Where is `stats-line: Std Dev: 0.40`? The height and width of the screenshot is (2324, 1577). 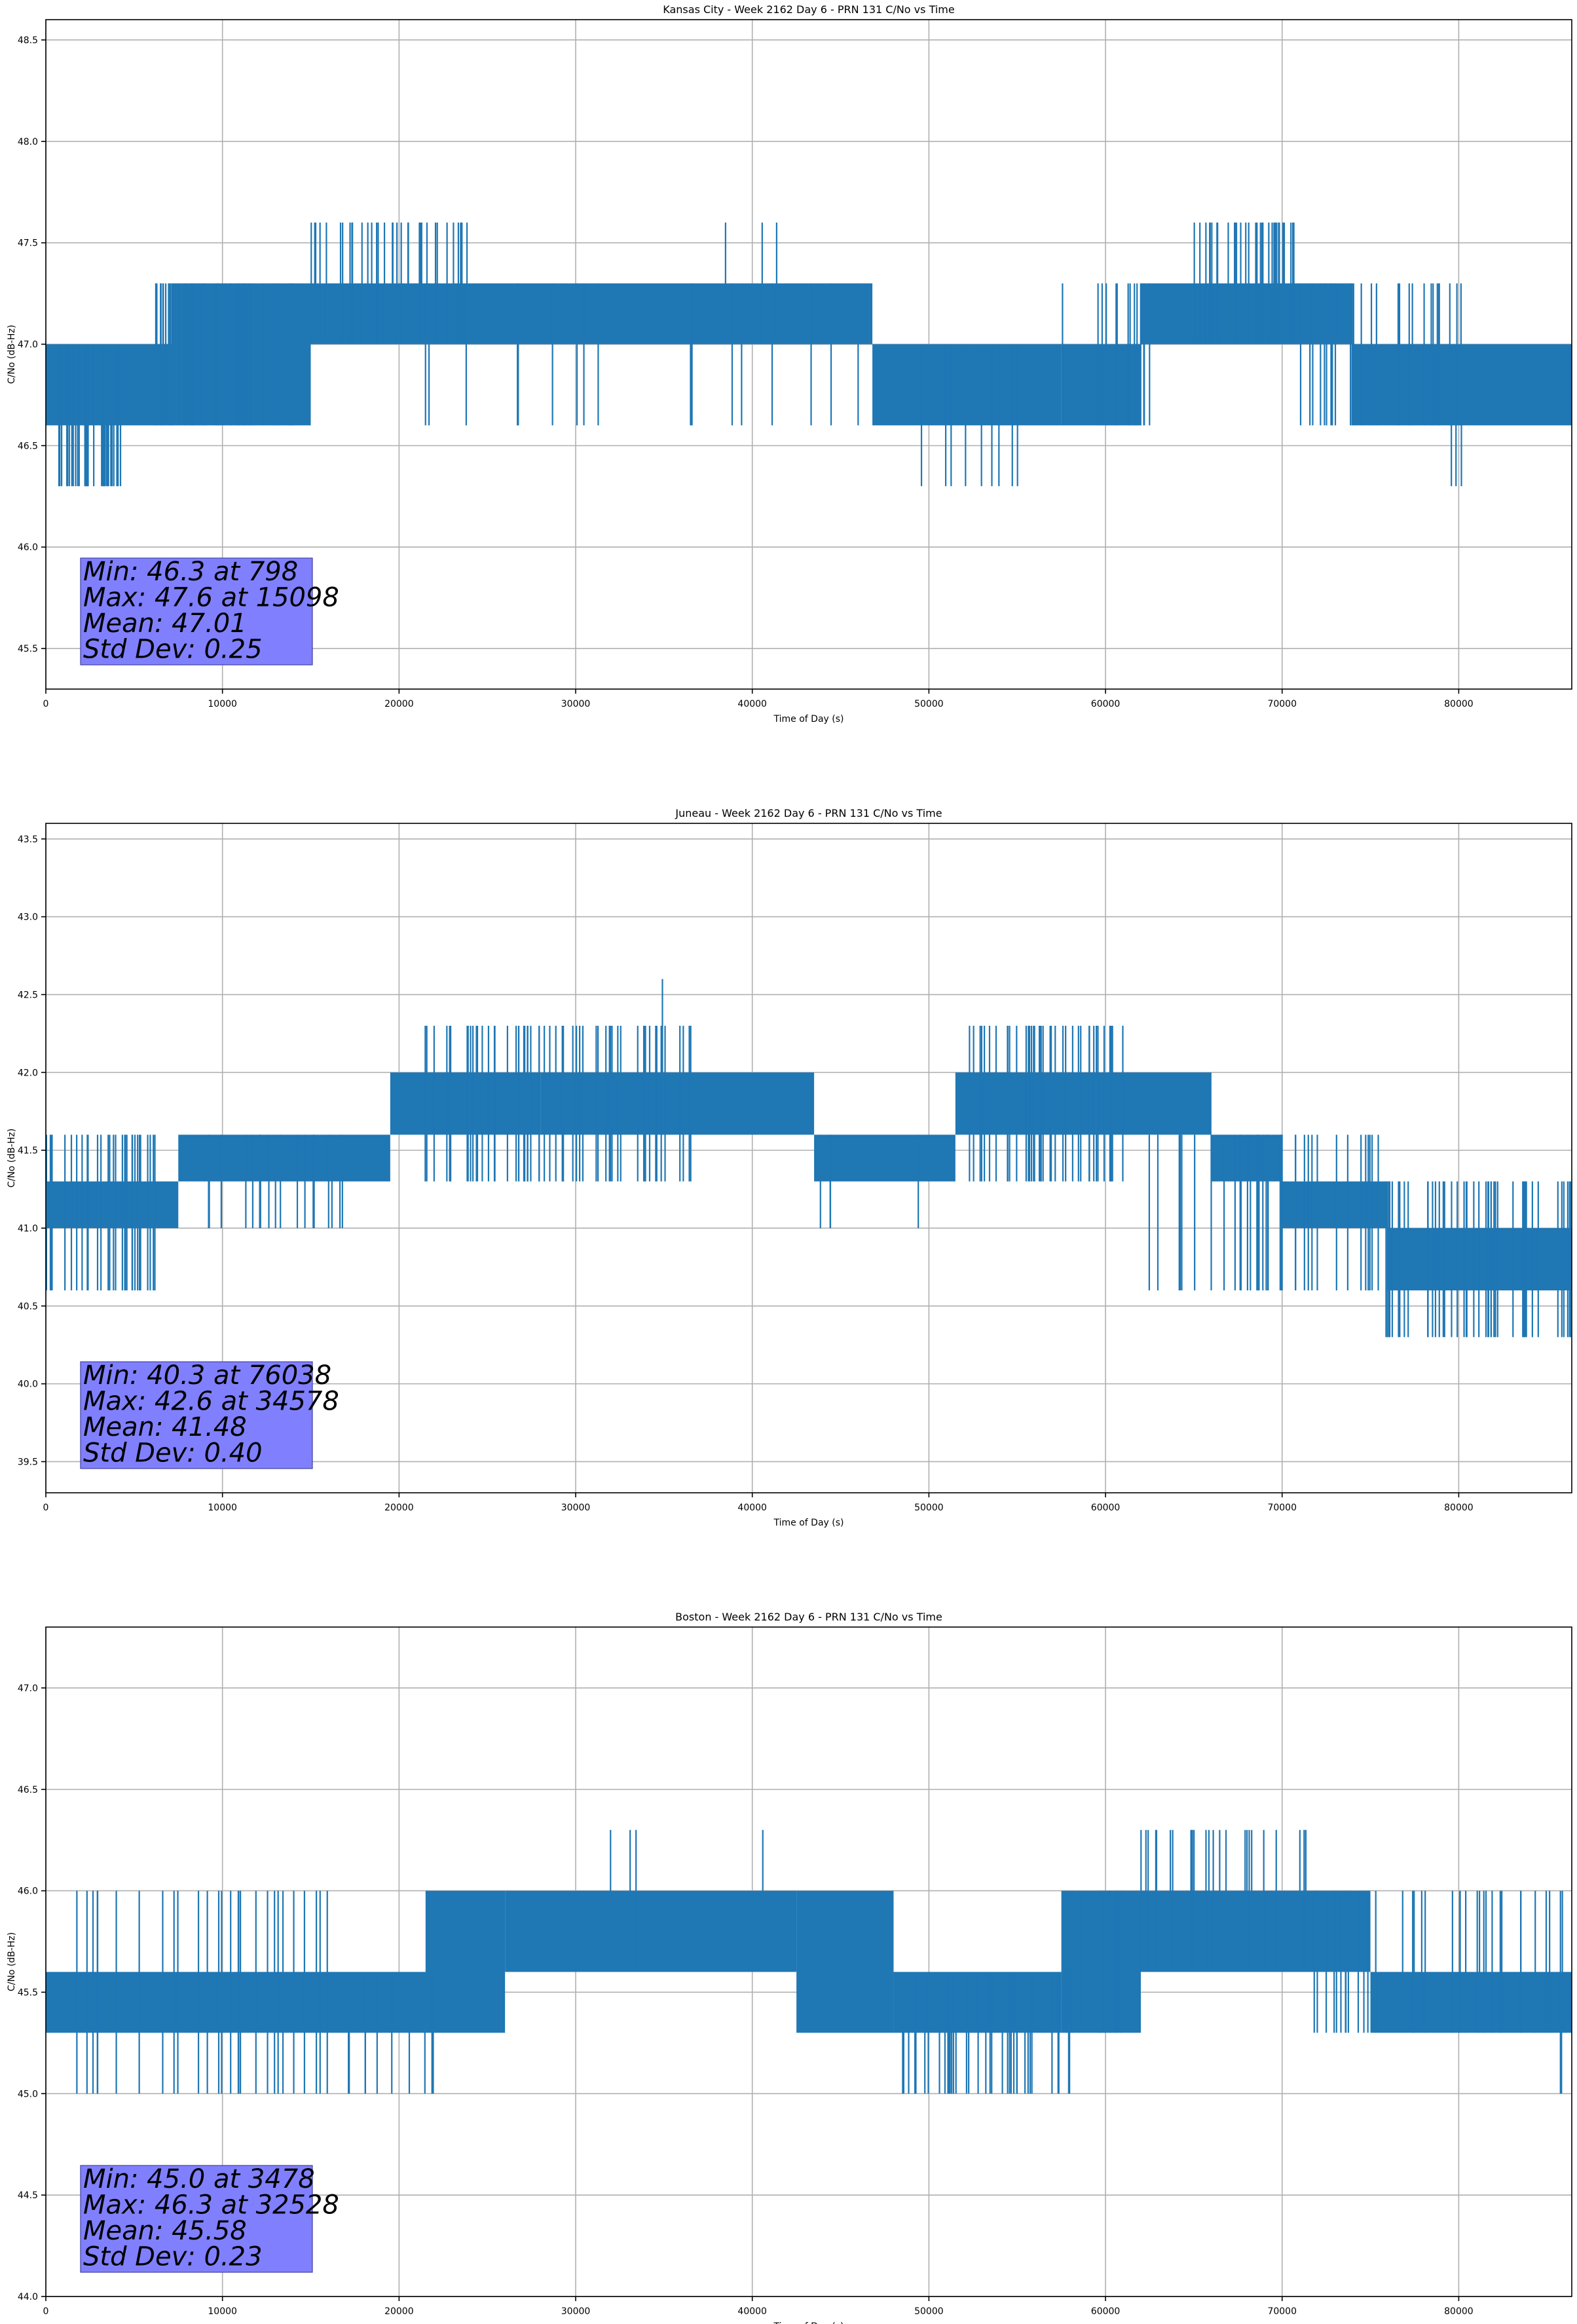 stats-line: Std Dev: 0.40 is located at coordinates (173, 1453).